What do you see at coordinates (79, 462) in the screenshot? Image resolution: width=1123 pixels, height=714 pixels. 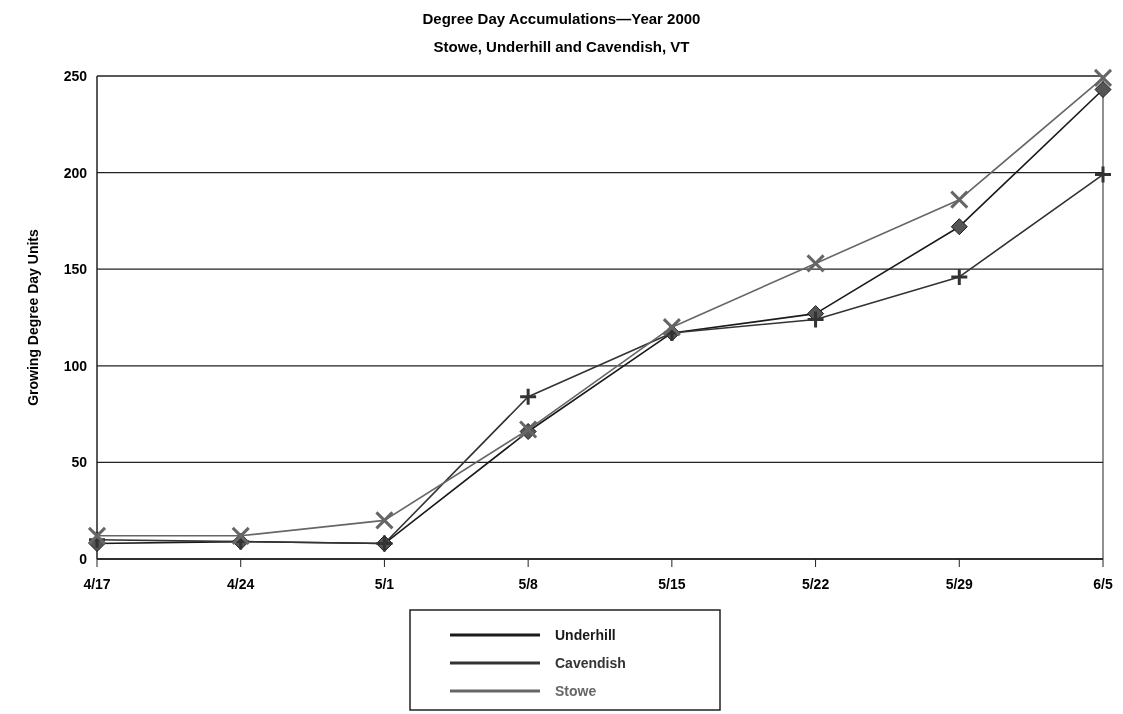 I see `y-tick-label: 50` at bounding box center [79, 462].